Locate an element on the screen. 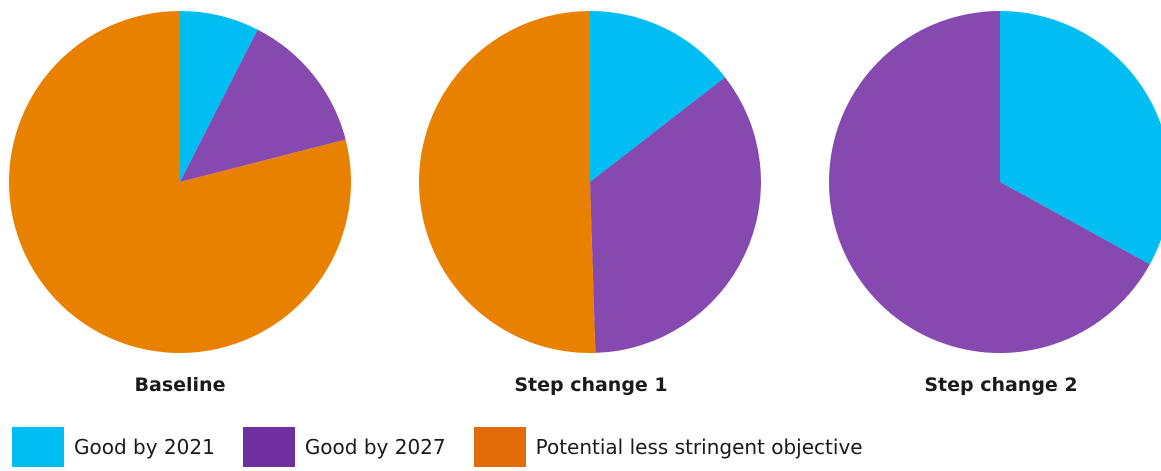 The image size is (1161, 471). legend-label-less-stringent: Potential less stringent objective is located at coordinates (699, 447).